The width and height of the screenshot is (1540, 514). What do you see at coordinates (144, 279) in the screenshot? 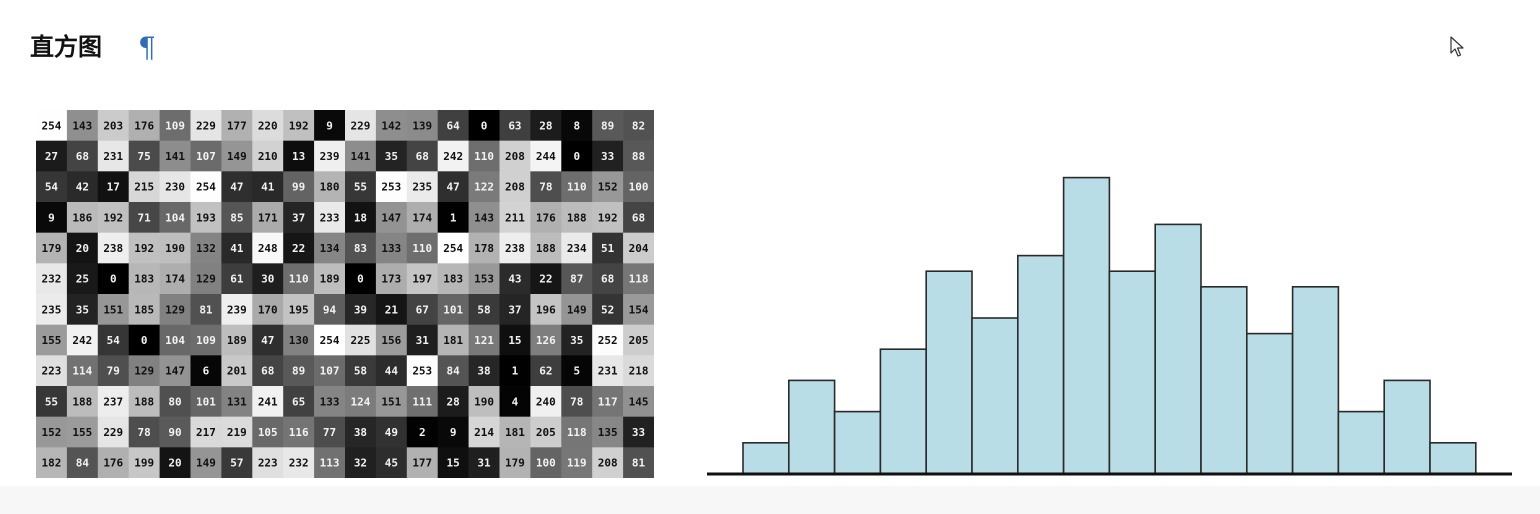
I see `pixel-value-label: 183` at bounding box center [144, 279].